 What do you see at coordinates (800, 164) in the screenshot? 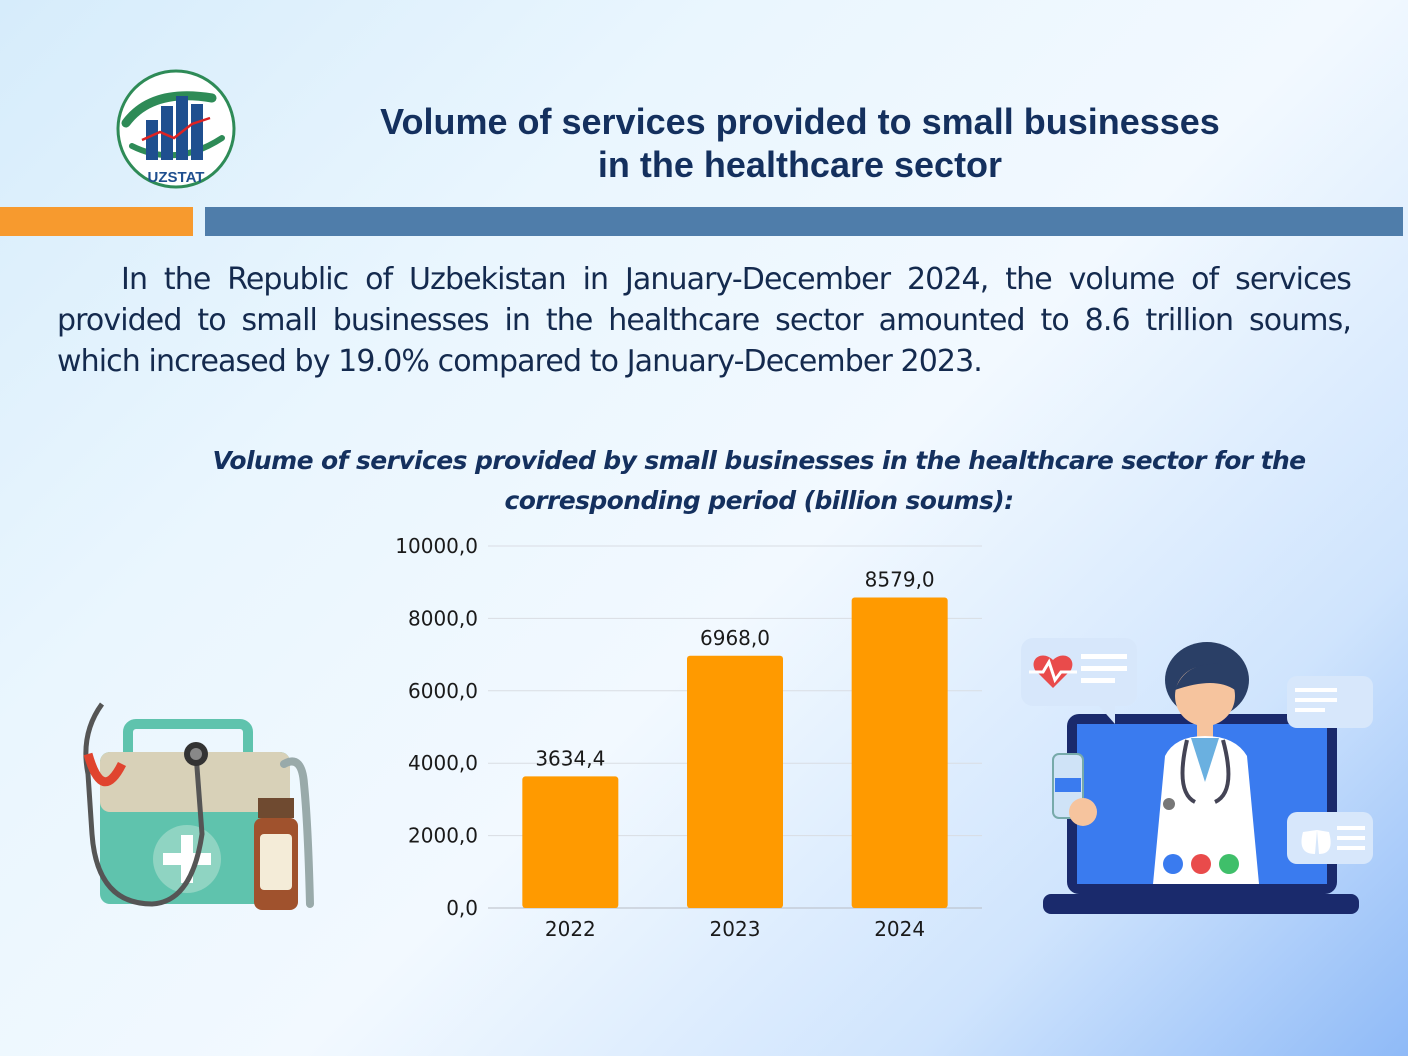
I see `page-title-line2: in the healthcare sector` at bounding box center [800, 164].